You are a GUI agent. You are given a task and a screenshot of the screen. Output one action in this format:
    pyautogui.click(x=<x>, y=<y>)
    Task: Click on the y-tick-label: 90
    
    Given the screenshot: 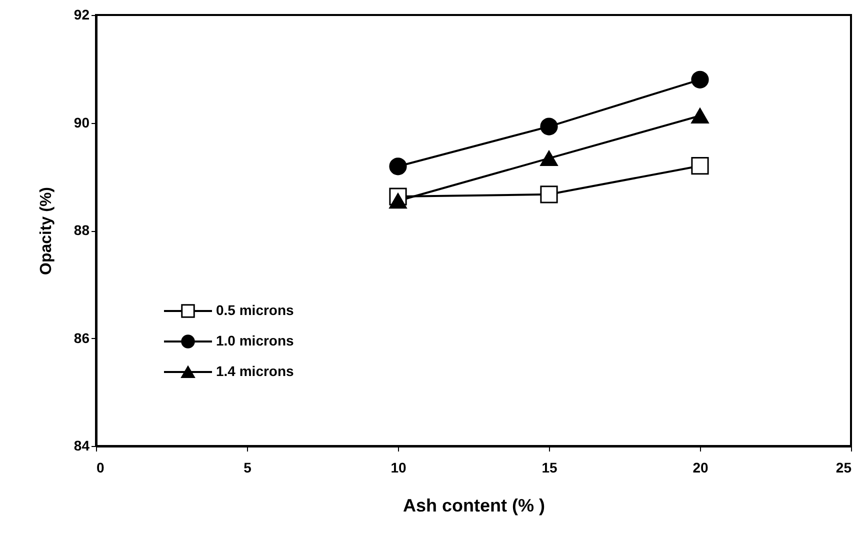 What is the action you would take?
    pyautogui.click(x=82, y=122)
    